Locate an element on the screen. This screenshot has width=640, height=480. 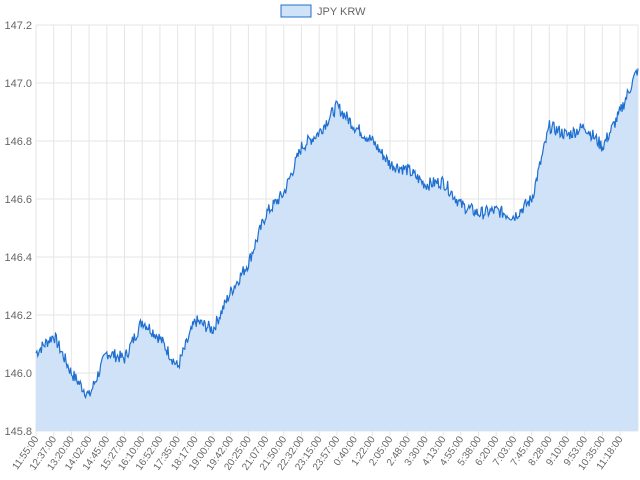
y-tick-label: 147.2 is located at coordinates (18, 26).